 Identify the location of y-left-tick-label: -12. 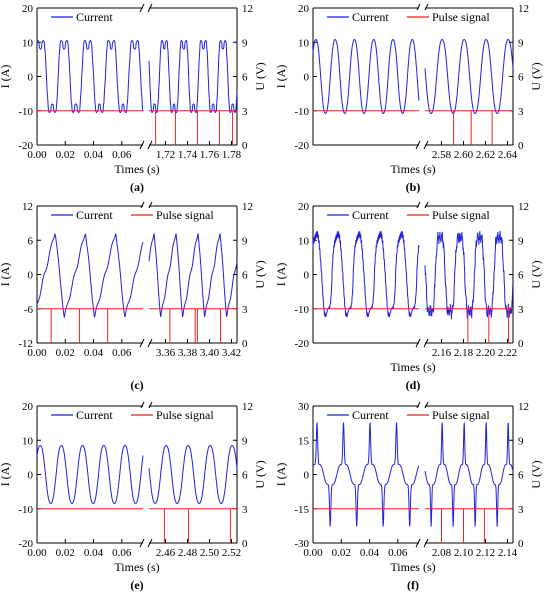
(25, 344).